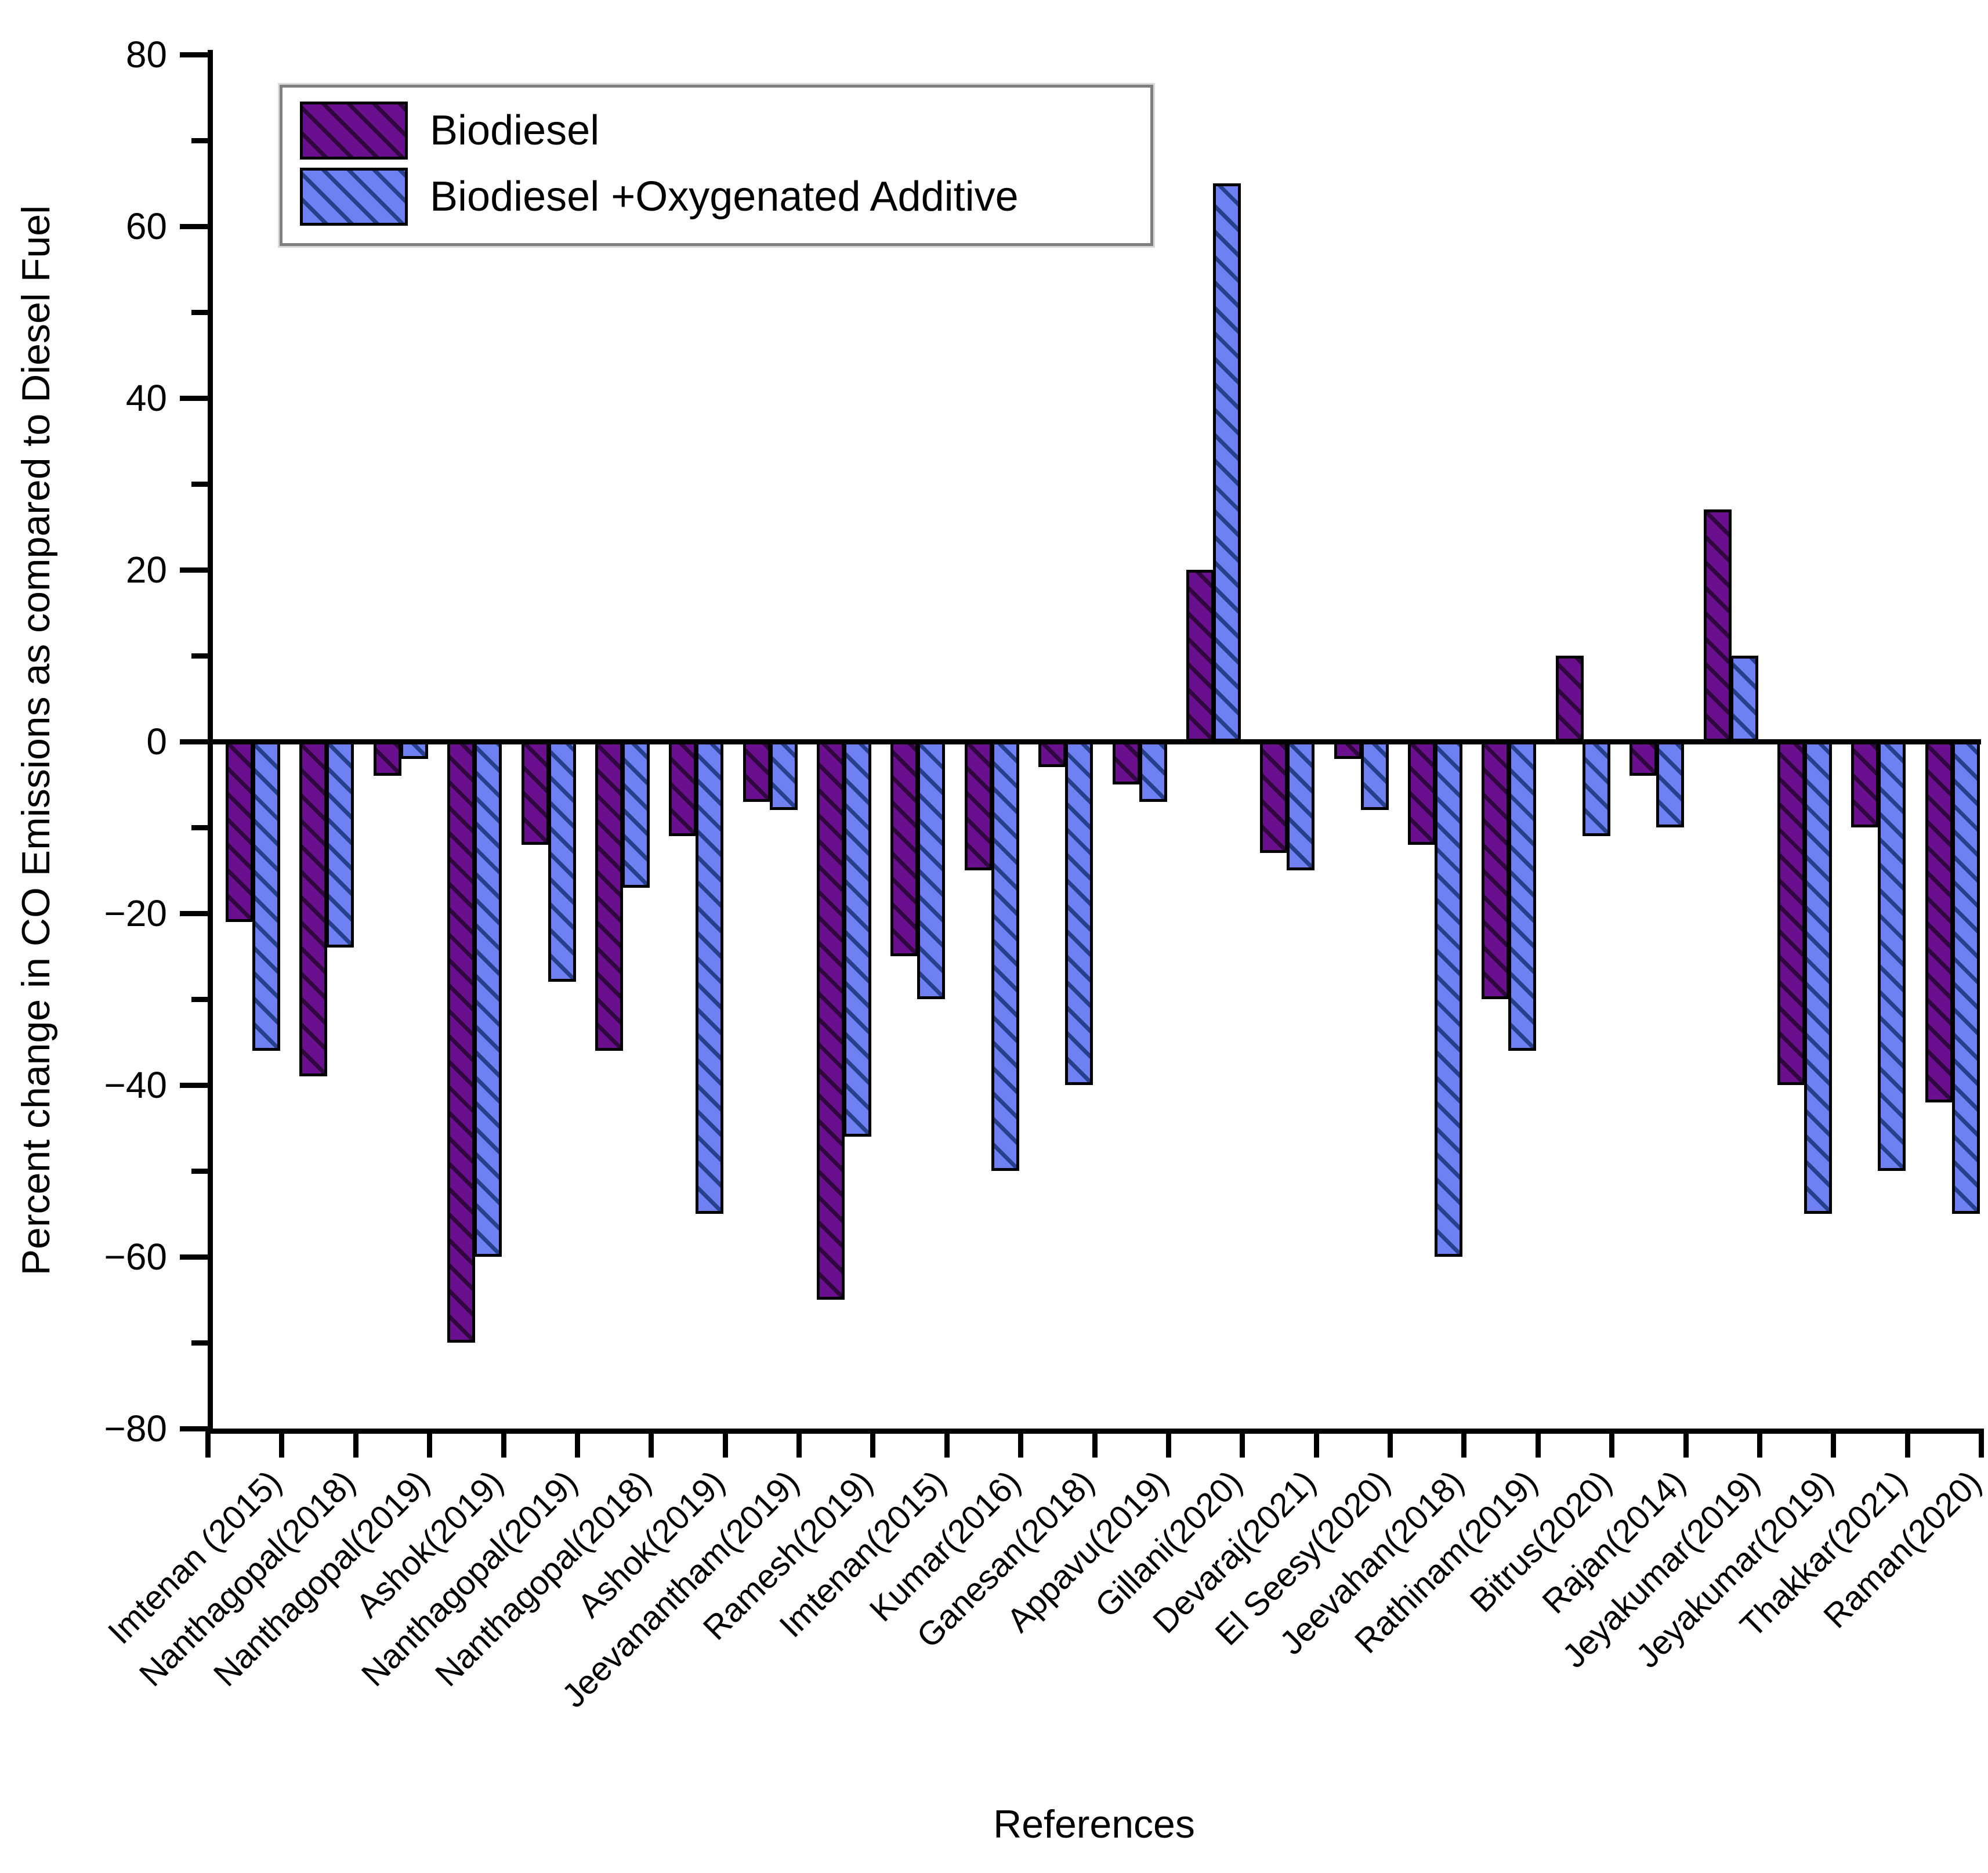 Image resolution: width=1988 pixels, height=1873 pixels. I want to click on legend-label: Biodiesel +Oxygenated Additive, so click(724, 196).